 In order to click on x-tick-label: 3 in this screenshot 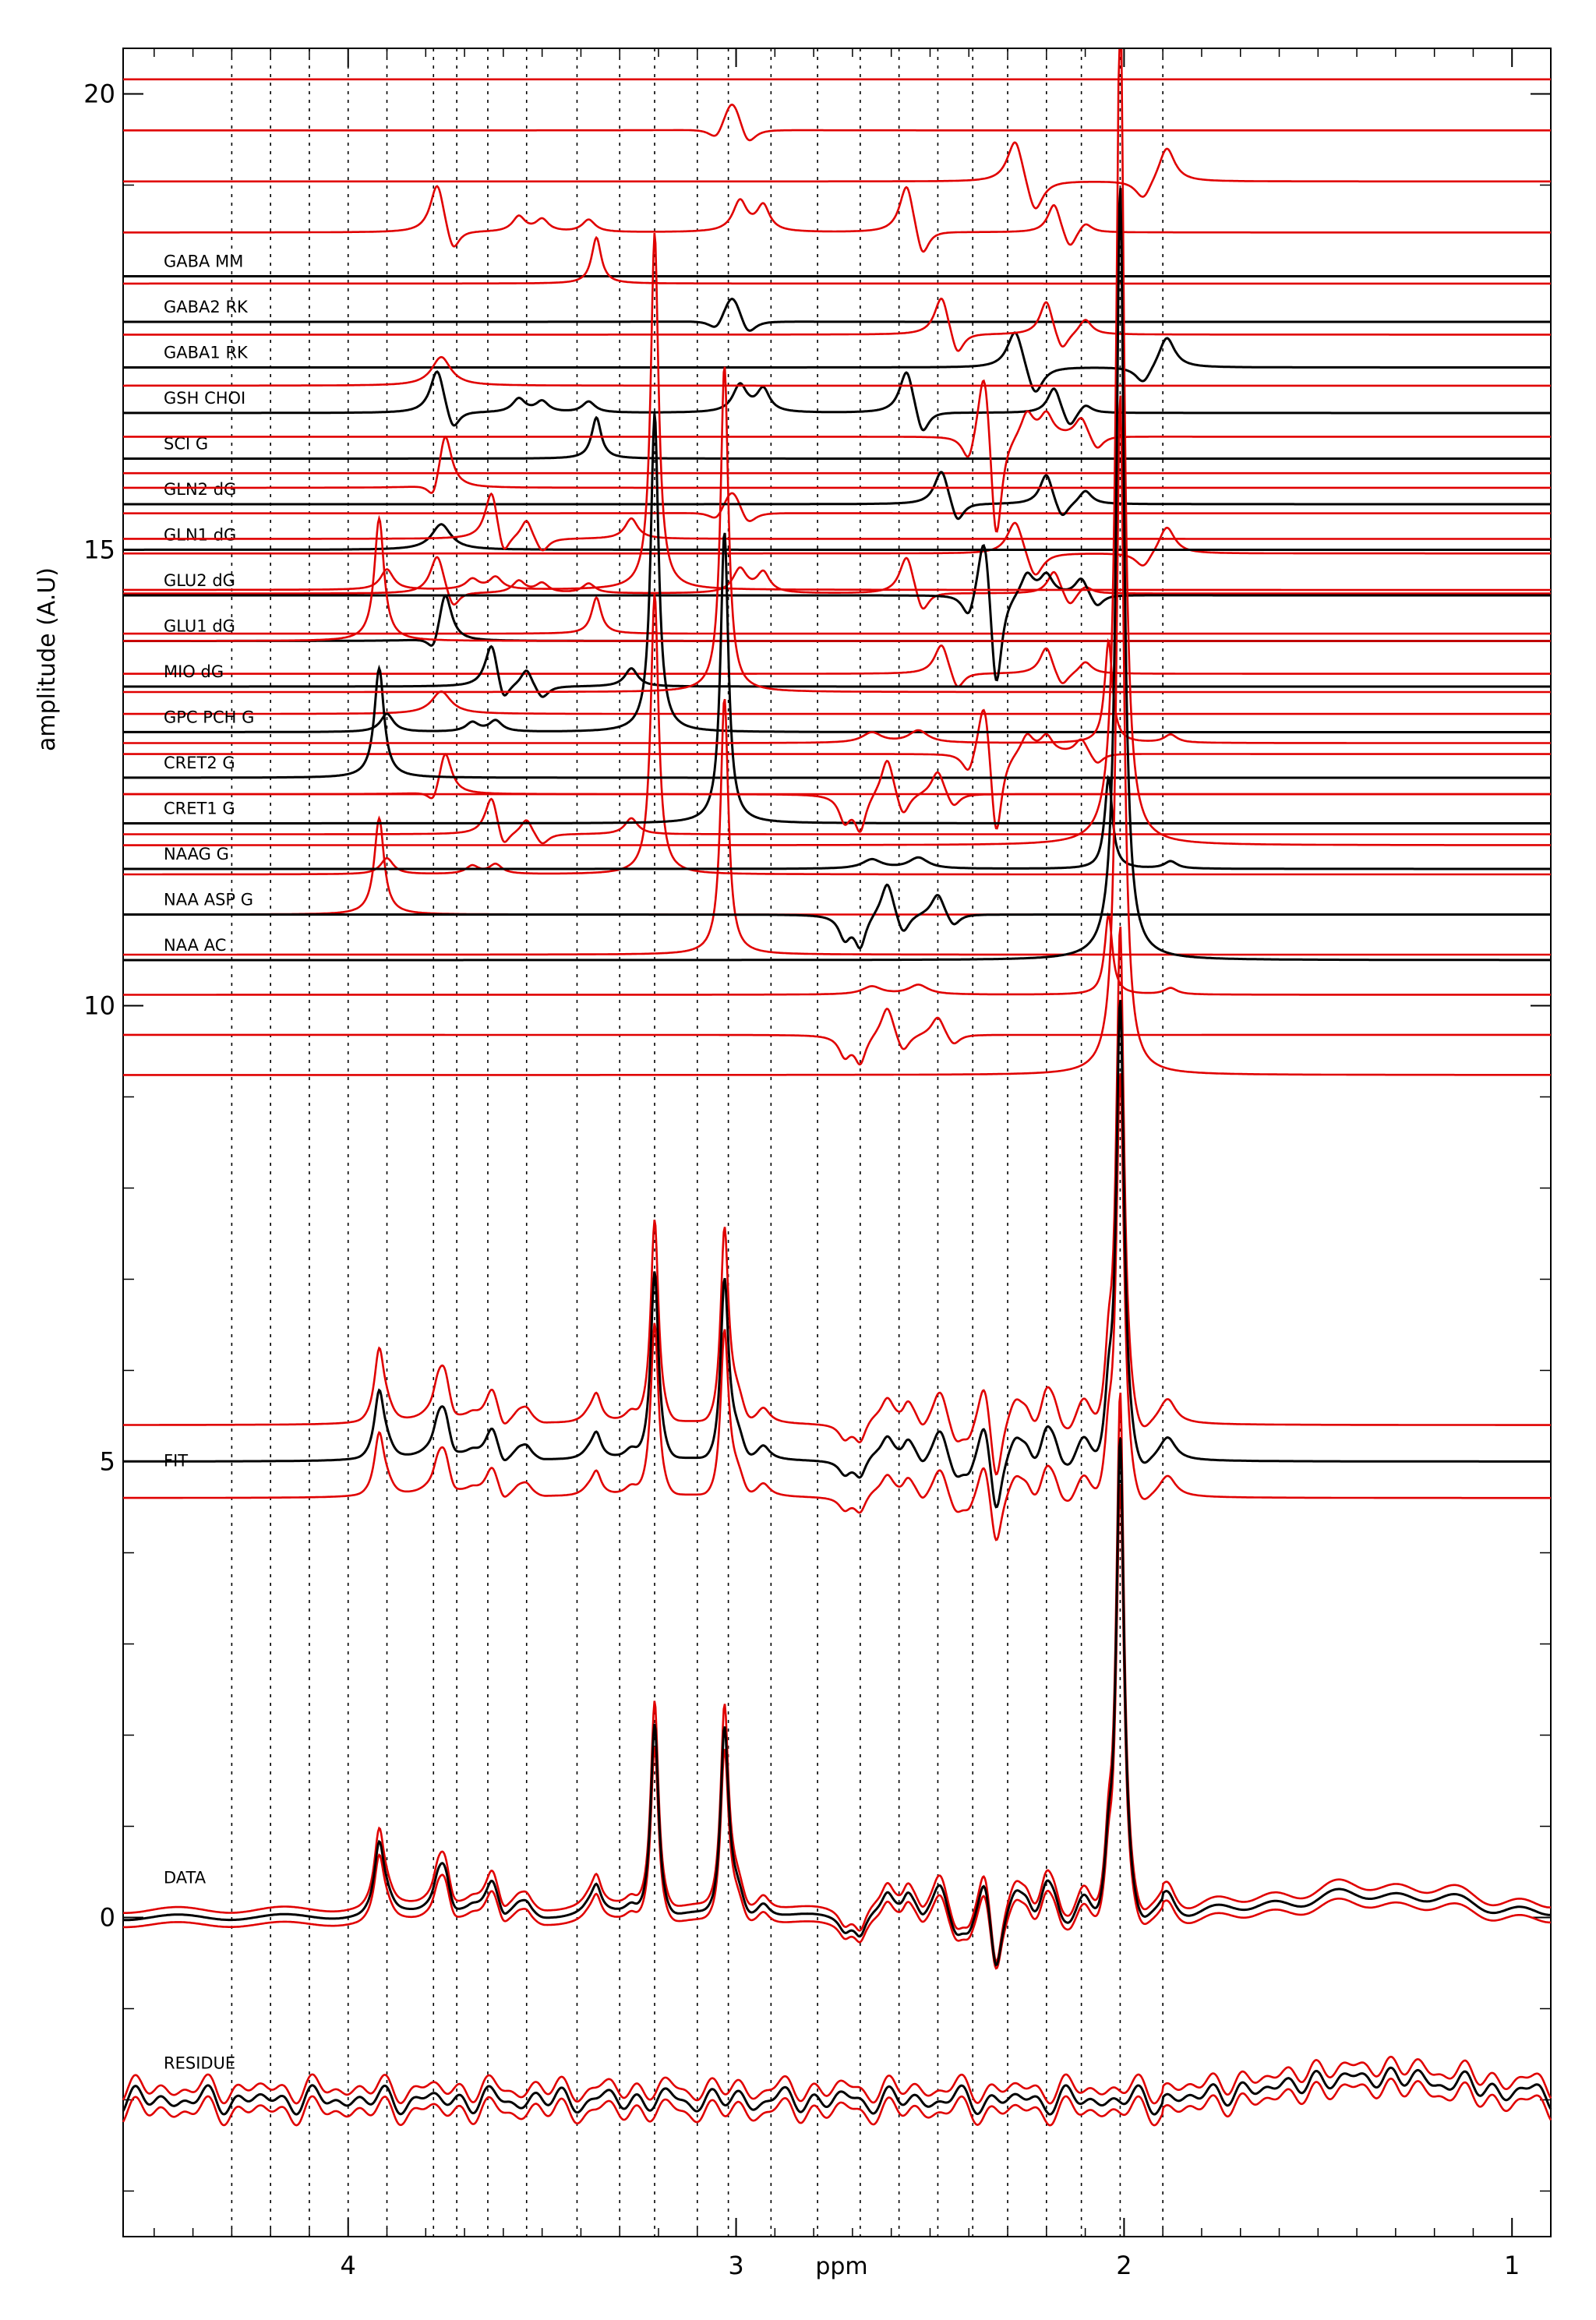, I will do `click(735, 2265)`.